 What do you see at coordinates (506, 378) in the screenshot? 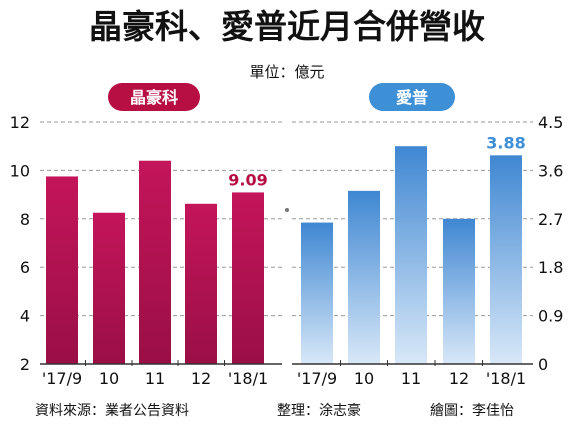
I see `right-category-label: '18/1` at bounding box center [506, 378].